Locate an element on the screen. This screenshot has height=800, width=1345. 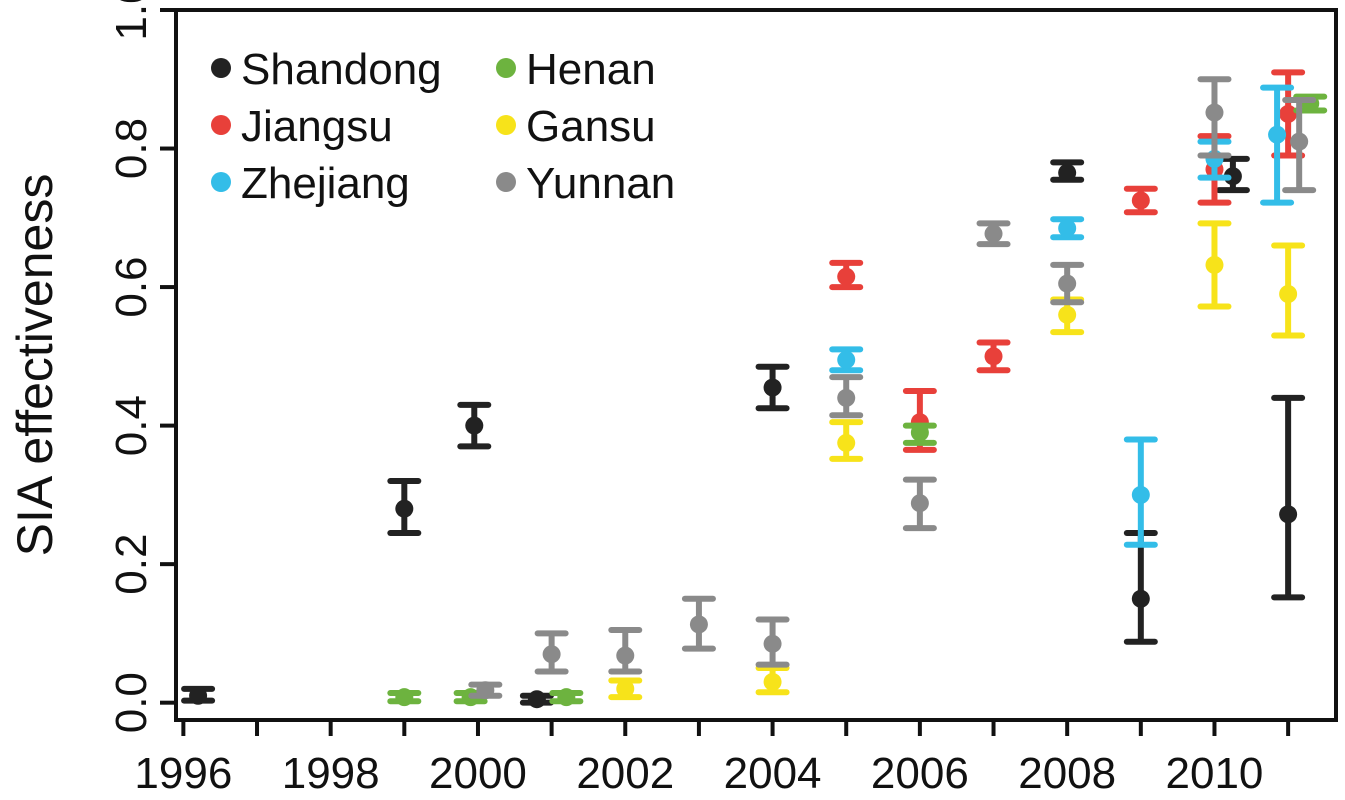
x-tick-label: 2008 is located at coordinates (1067, 773).